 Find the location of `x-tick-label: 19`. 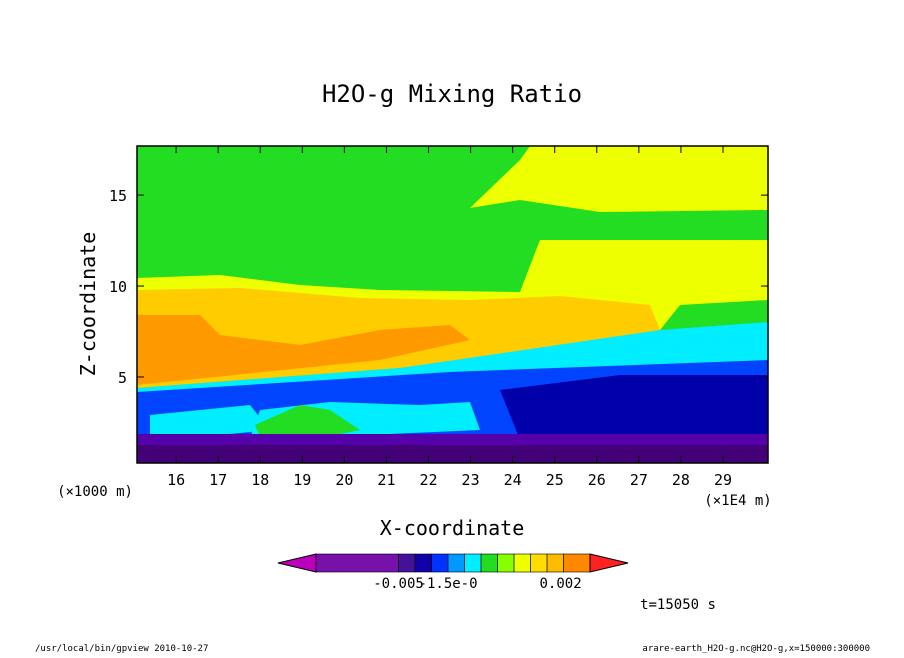

x-tick-label: 19 is located at coordinates (302, 480).